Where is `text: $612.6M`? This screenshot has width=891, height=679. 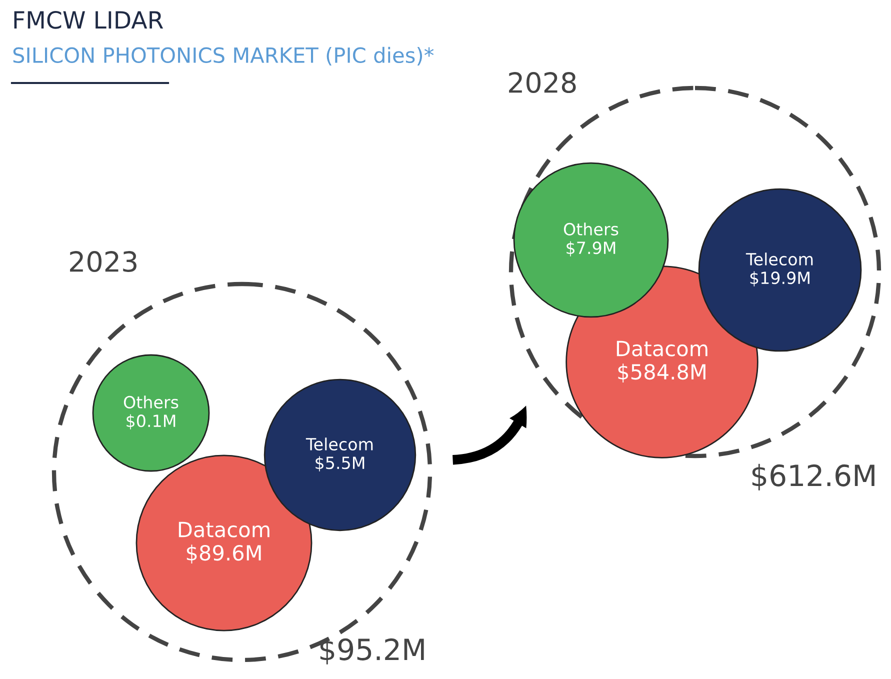
text: $612.6M is located at coordinates (813, 477).